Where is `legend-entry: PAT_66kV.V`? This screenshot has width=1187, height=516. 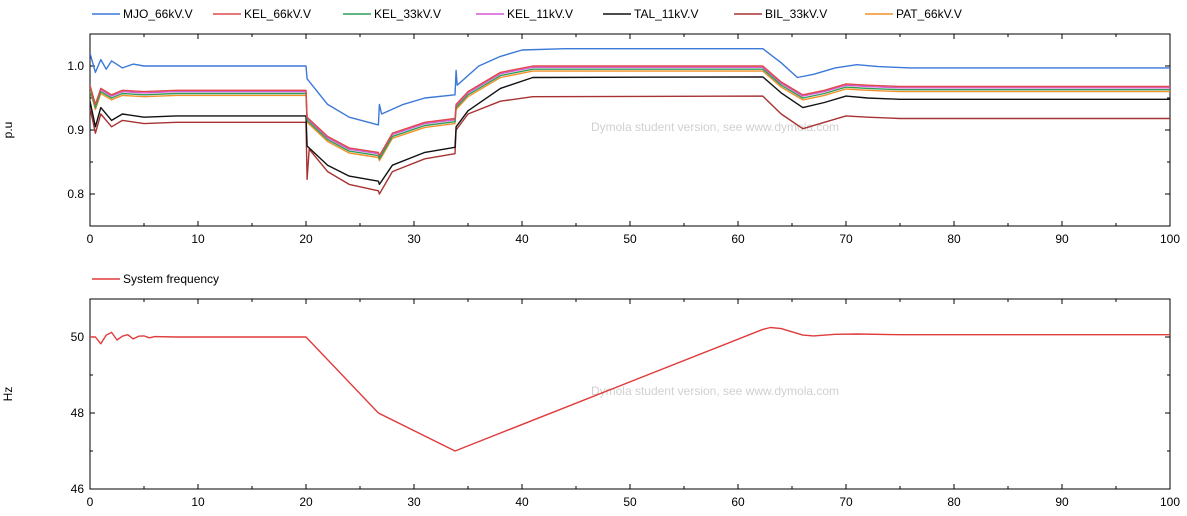
legend-entry: PAT_66kV.V is located at coordinates (929, 14).